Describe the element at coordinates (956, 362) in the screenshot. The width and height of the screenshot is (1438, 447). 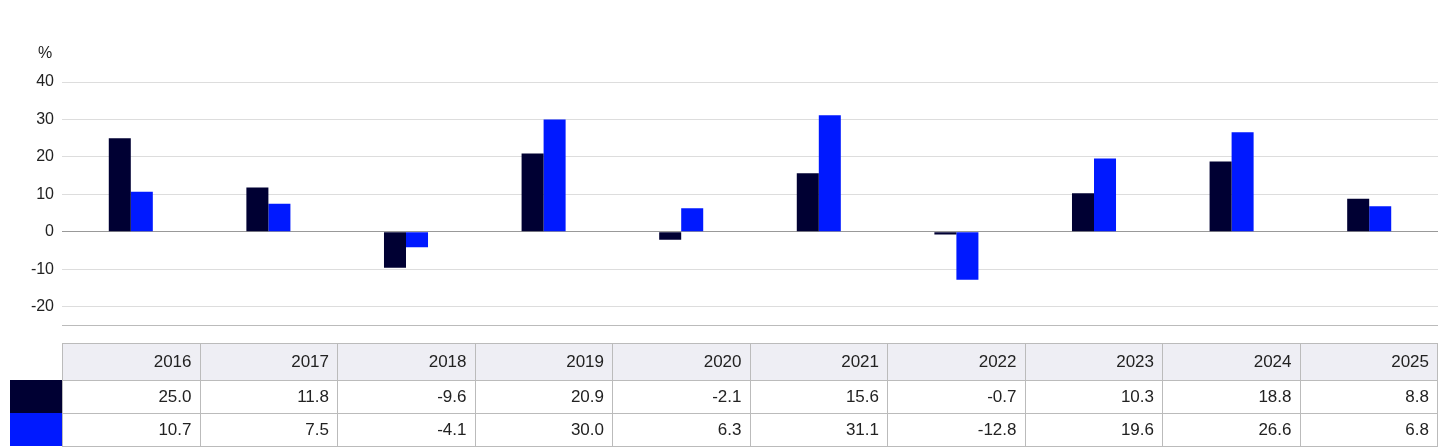
I see `x-tick-label: 2022` at that location.